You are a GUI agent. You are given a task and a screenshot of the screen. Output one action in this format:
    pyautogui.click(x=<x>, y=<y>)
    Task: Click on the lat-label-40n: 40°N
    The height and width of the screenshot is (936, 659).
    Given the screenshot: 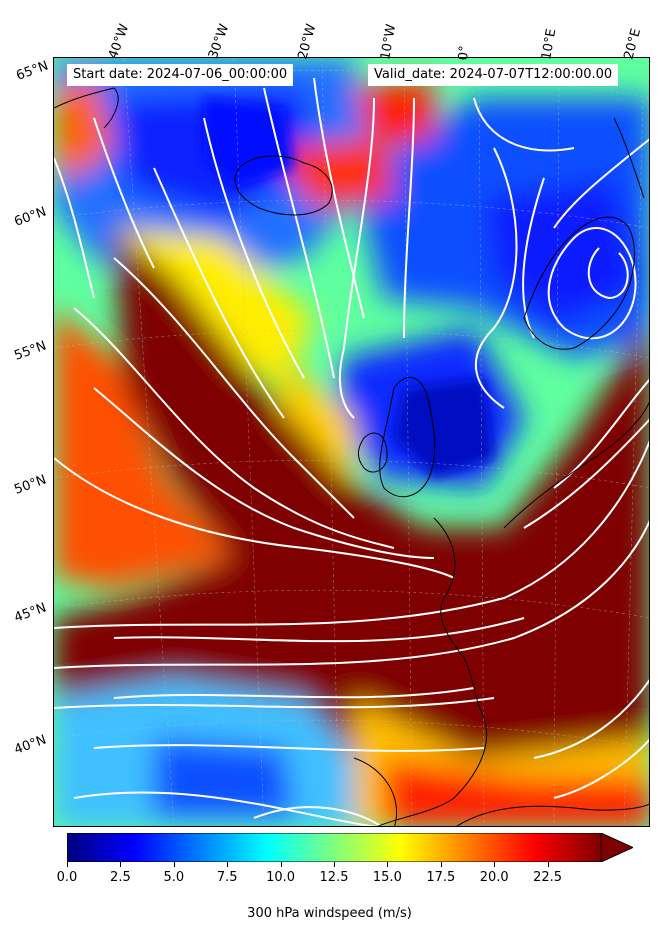 What is the action you would take?
    pyautogui.click(x=30, y=745)
    